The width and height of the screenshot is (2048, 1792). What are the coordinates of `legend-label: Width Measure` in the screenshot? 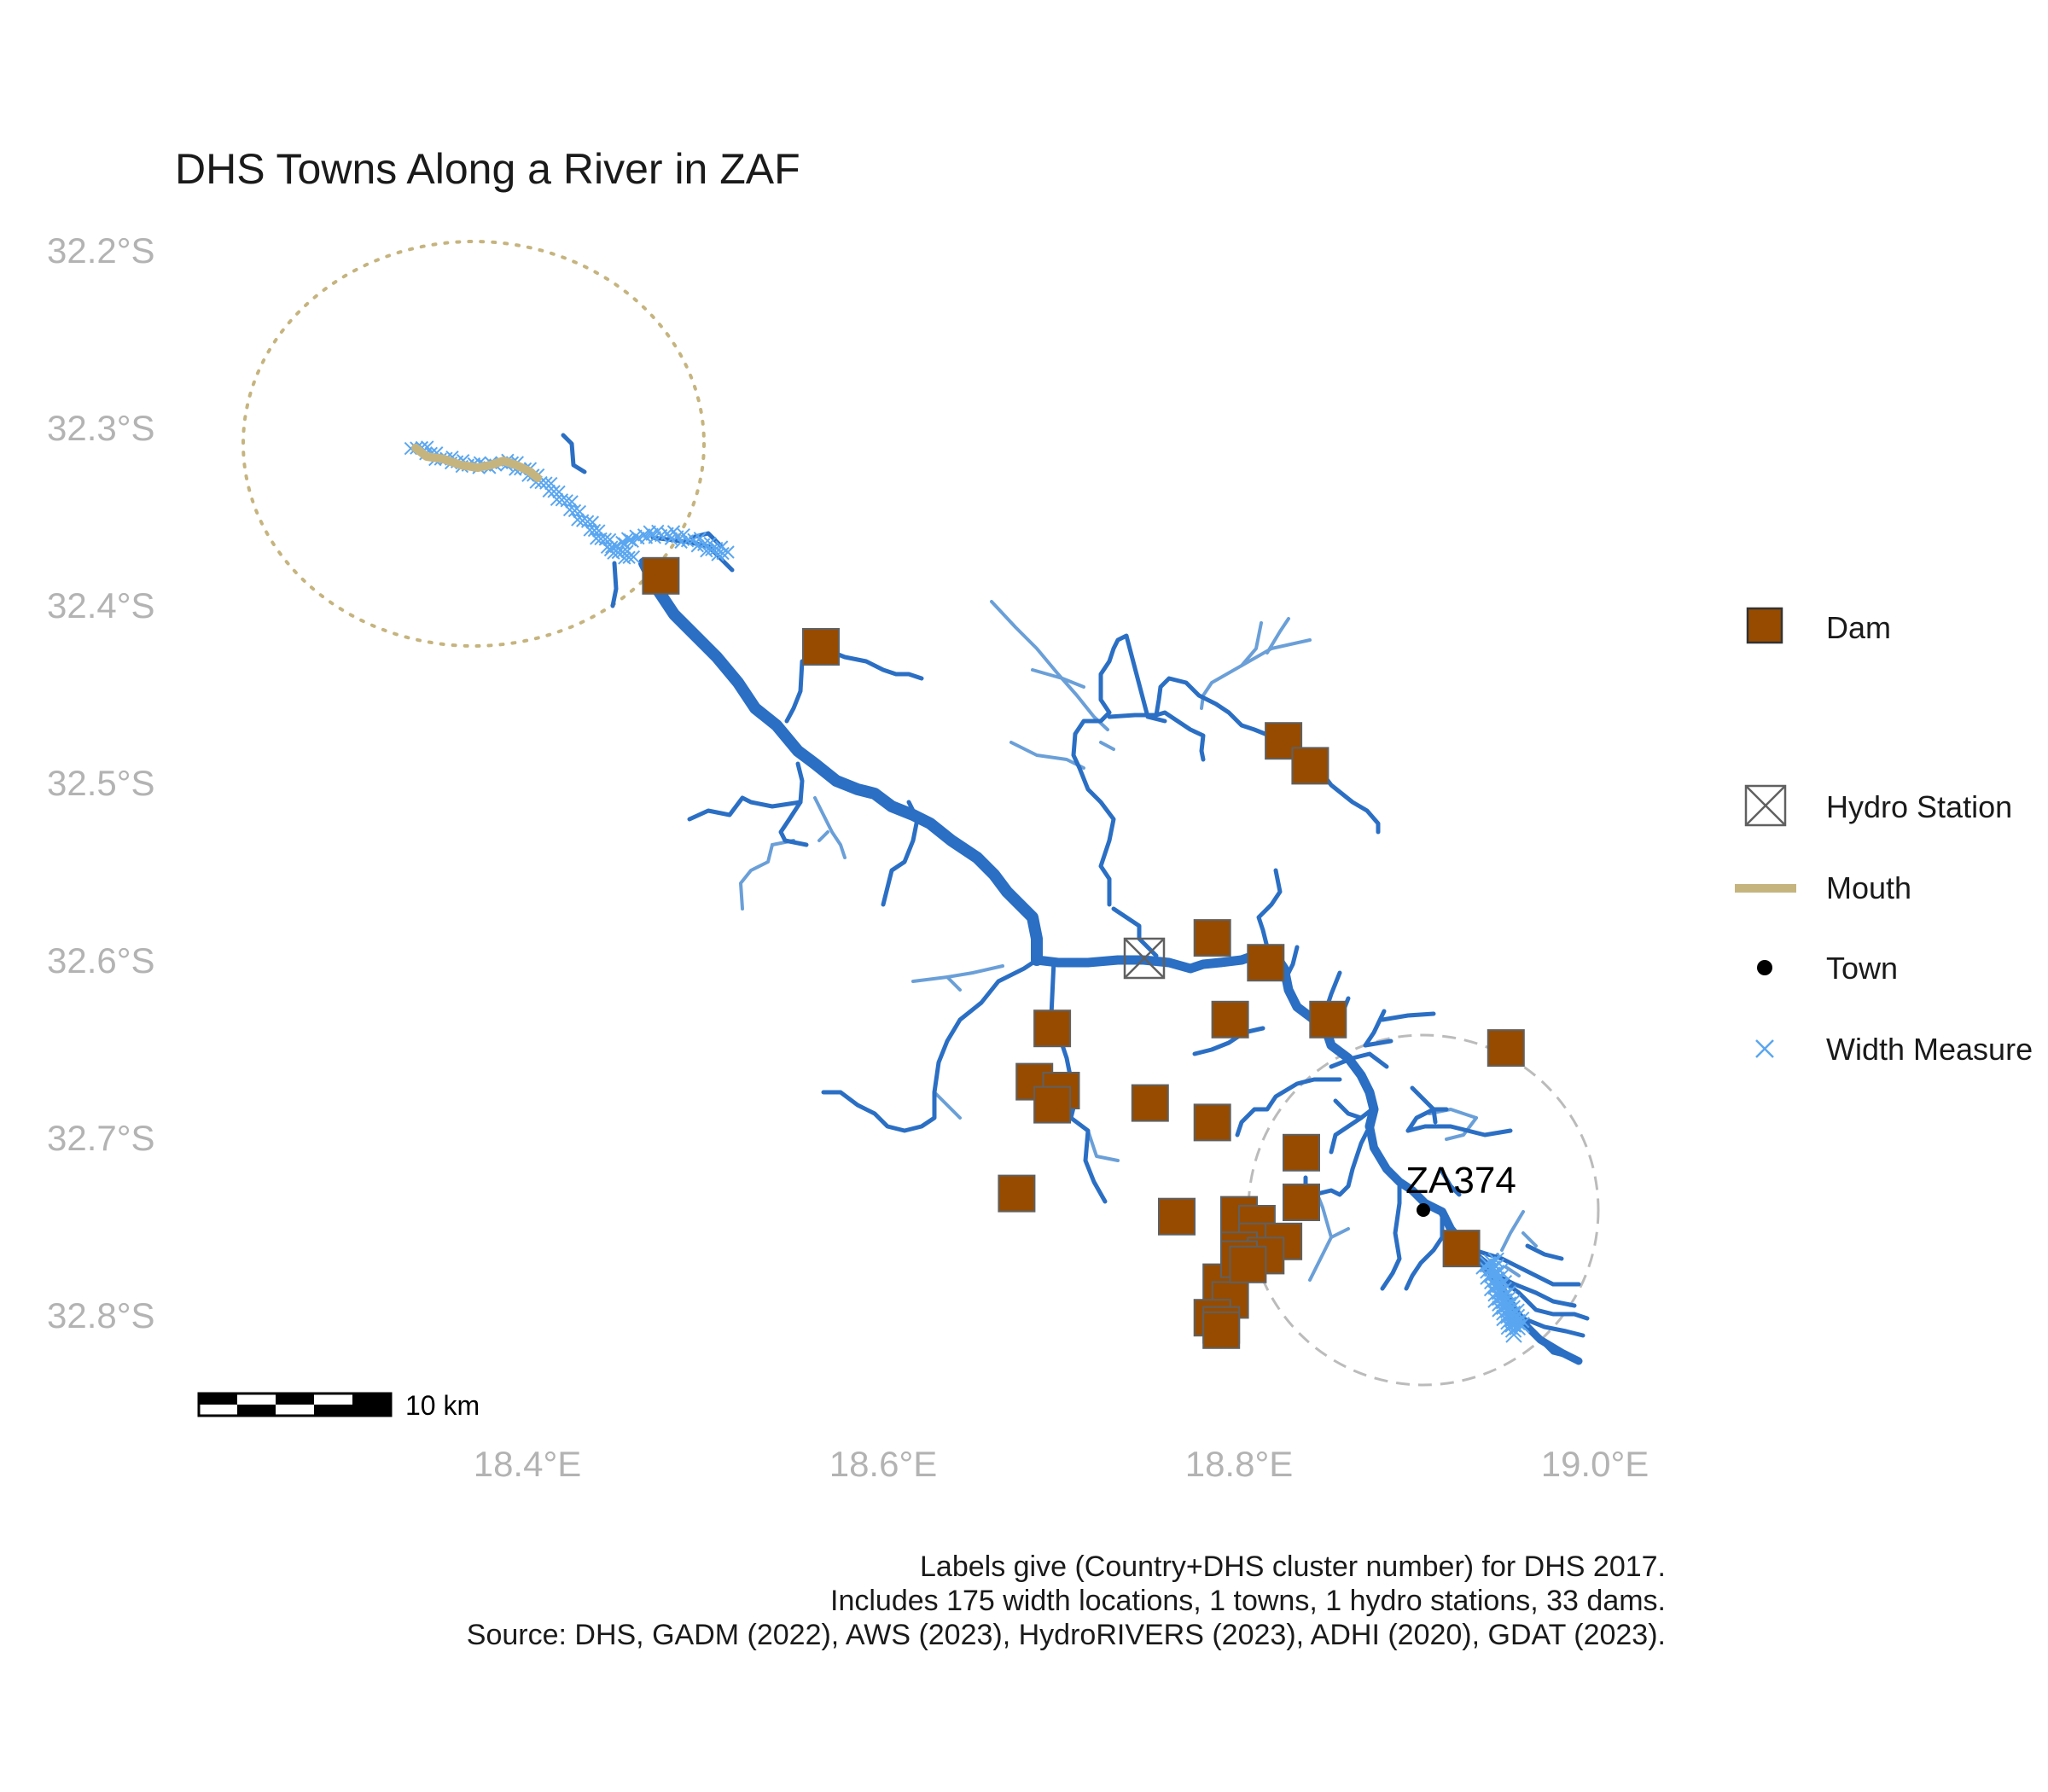 It's located at (1930, 1049).